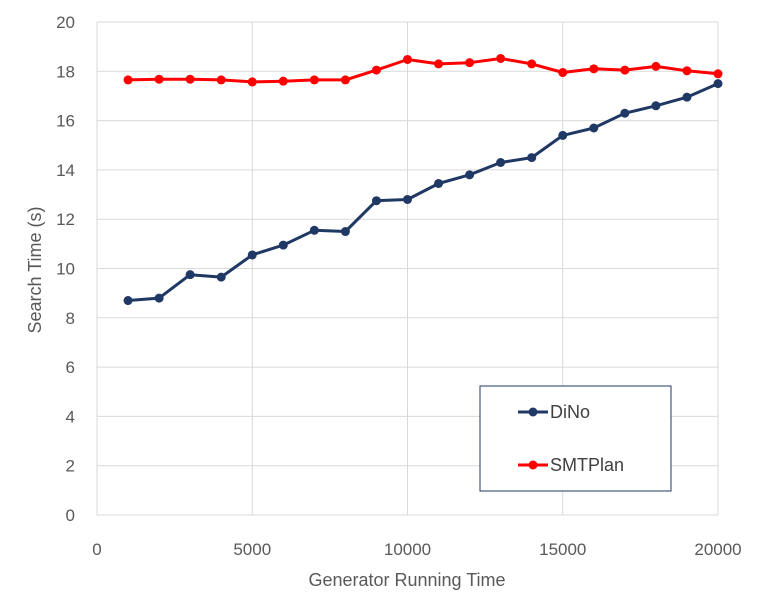  What do you see at coordinates (252, 549) in the screenshot?
I see `x-tick-label-1: 5000` at bounding box center [252, 549].